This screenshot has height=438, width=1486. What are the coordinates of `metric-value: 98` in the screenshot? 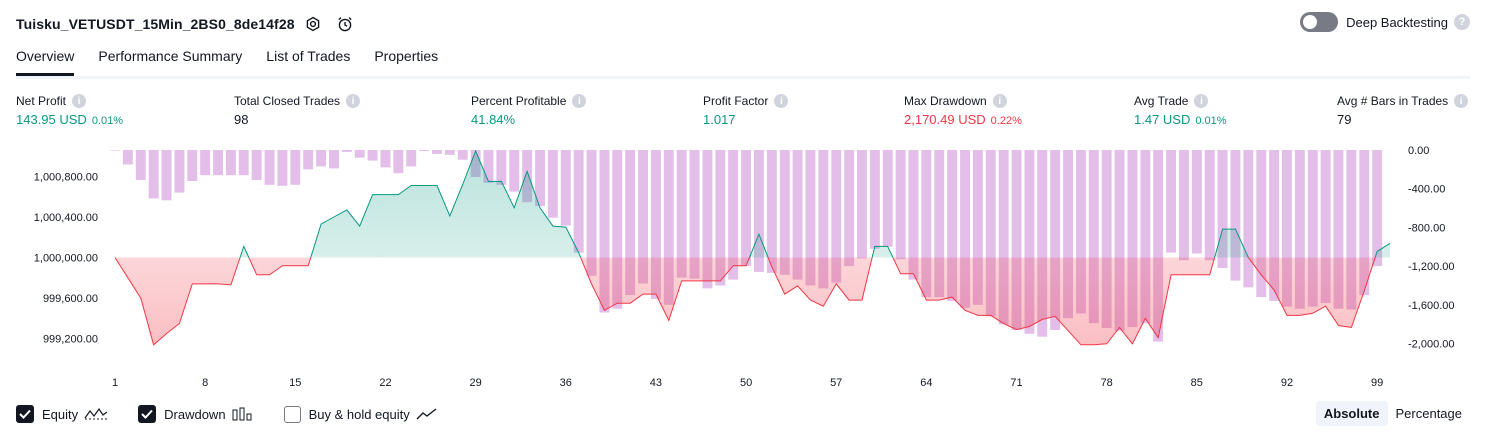 It's located at (241, 119).